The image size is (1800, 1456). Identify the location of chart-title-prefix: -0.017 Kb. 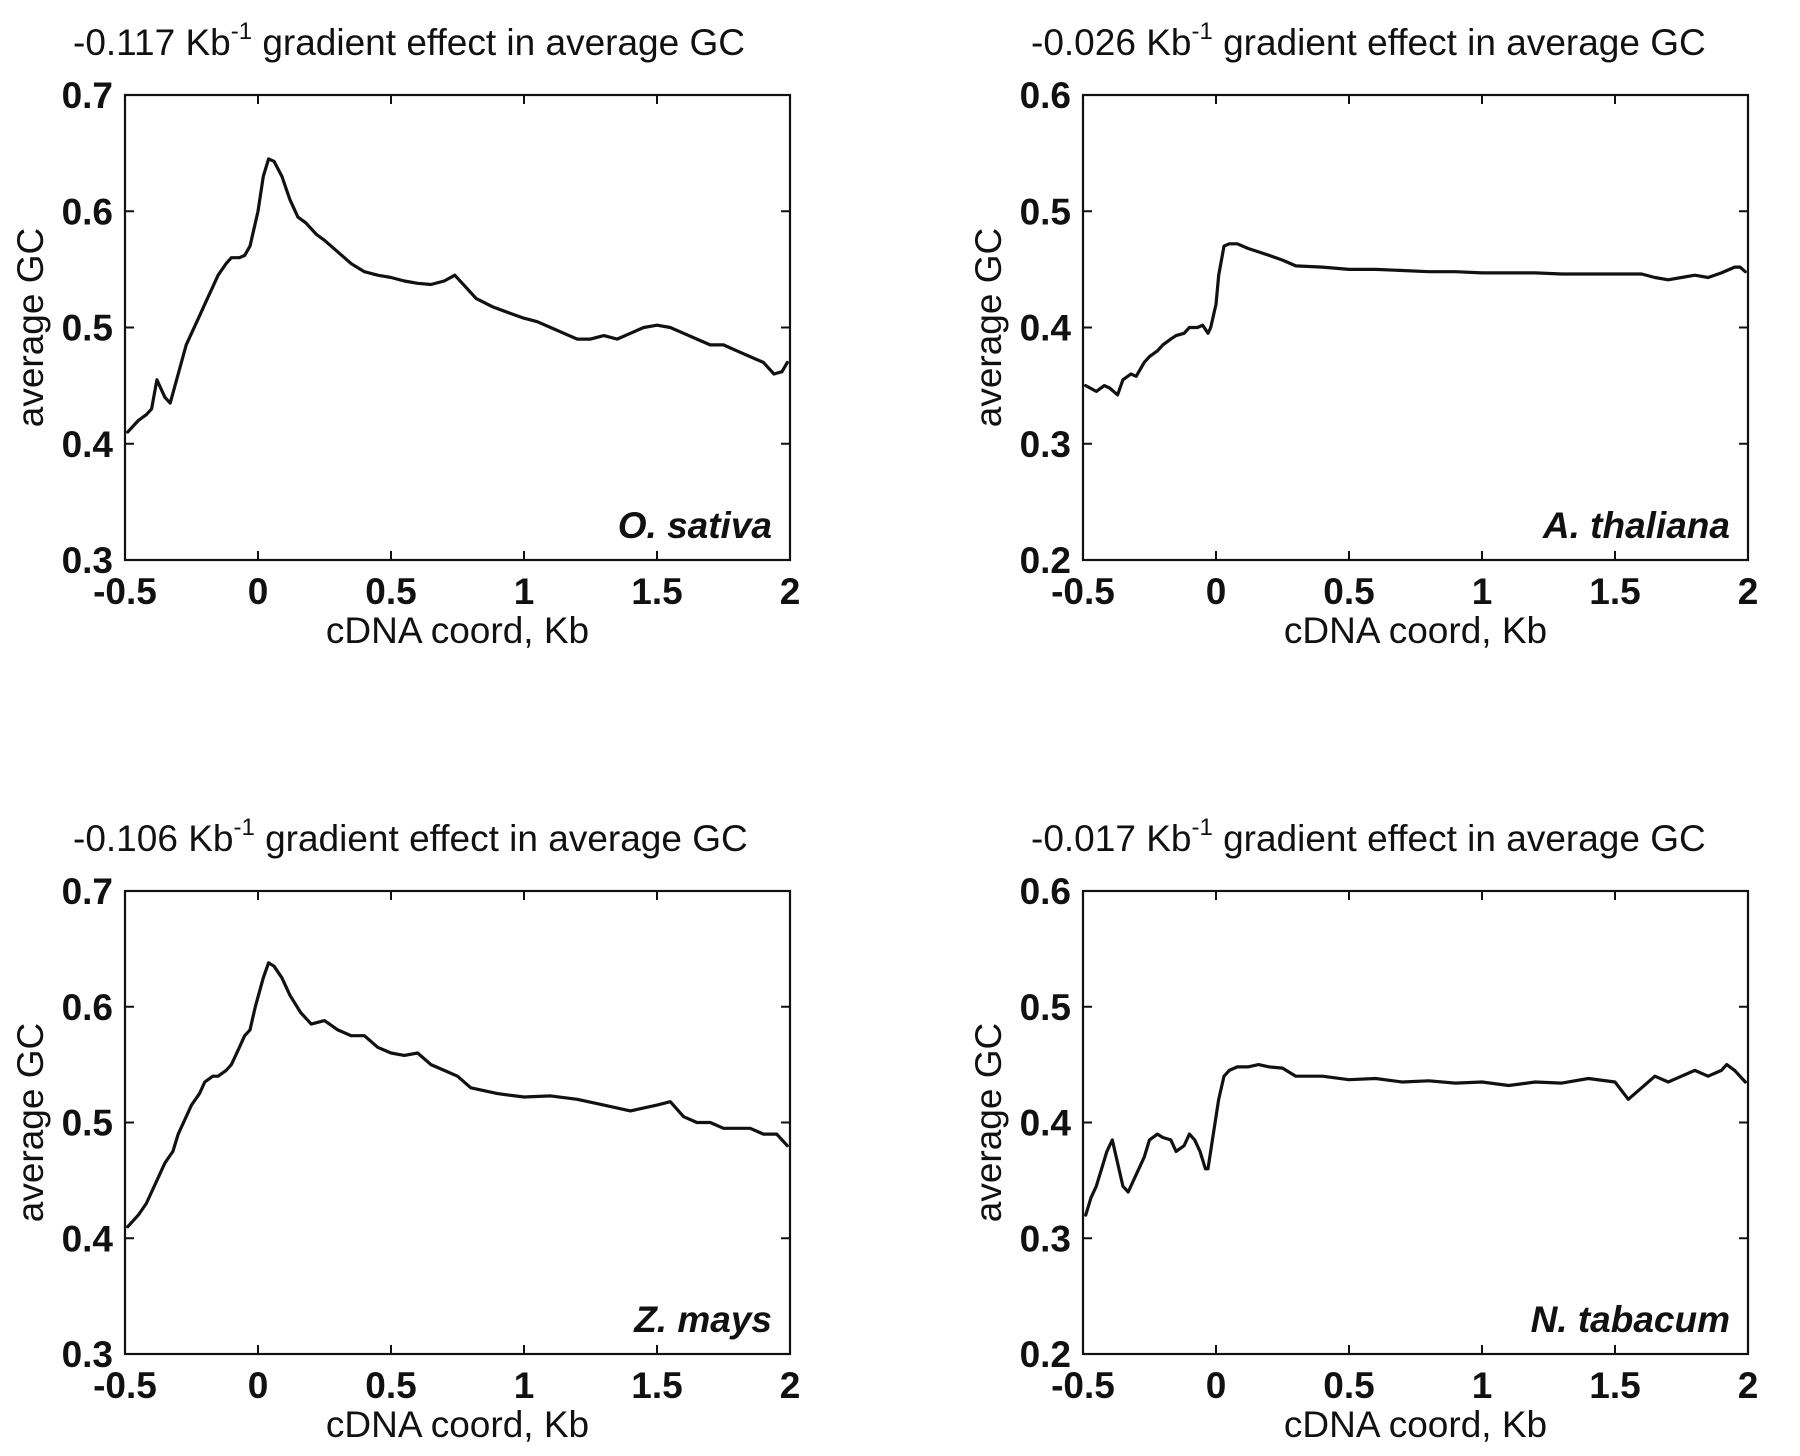
(1111, 838).